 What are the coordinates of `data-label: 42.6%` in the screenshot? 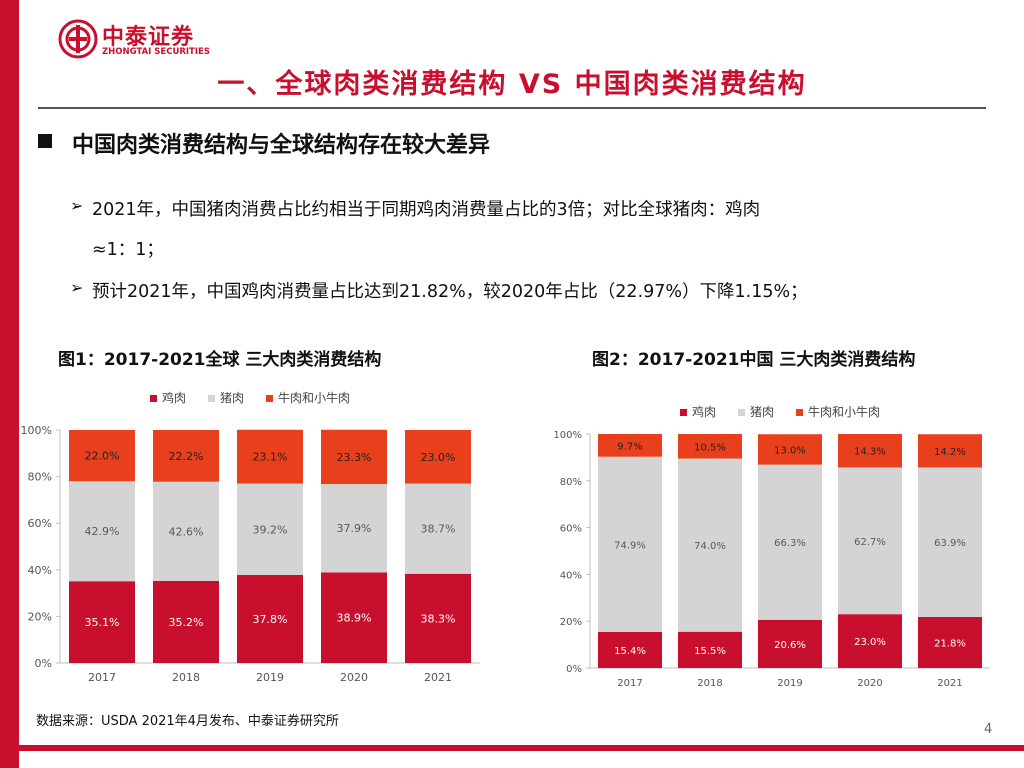 It's located at (186, 531).